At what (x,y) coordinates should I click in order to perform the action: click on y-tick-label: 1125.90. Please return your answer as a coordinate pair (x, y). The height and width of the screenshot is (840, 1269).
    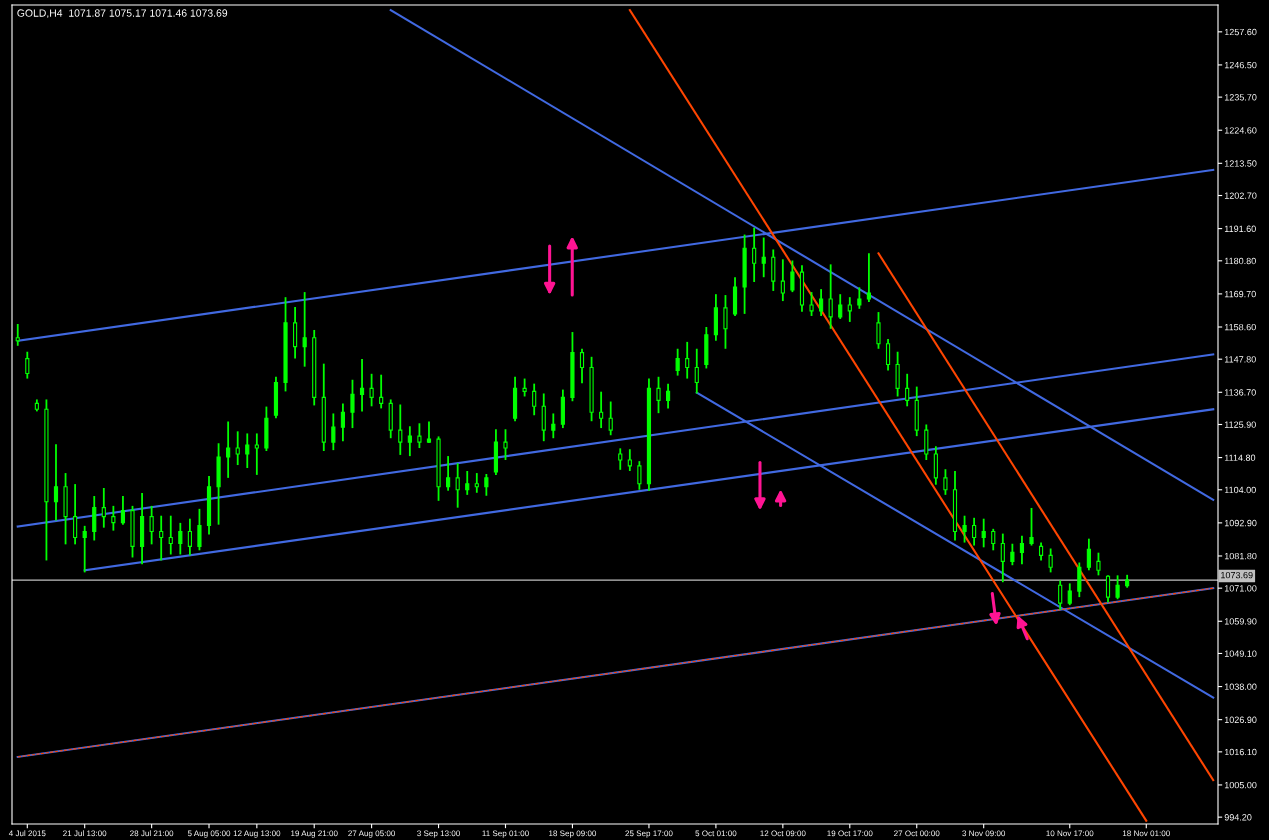
    Looking at the image, I should click on (1240, 424).